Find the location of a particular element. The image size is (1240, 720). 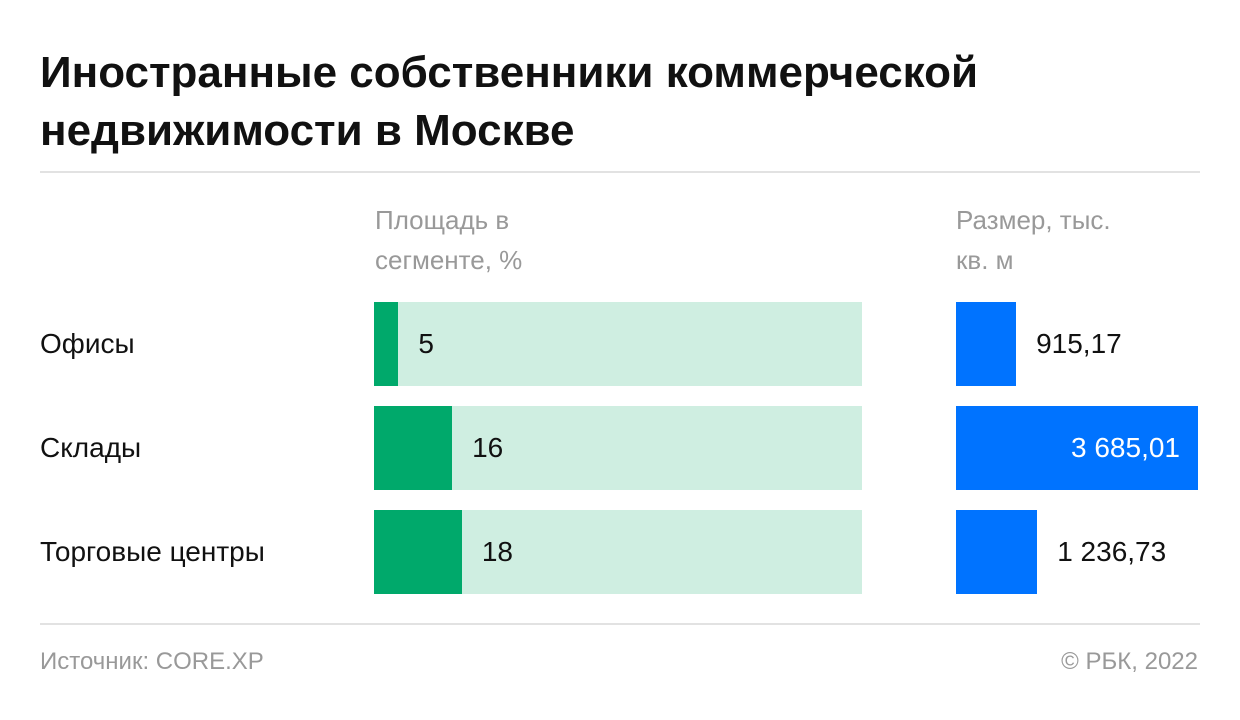

value-label: 1 236,73 is located at coordinates (1112, 551).